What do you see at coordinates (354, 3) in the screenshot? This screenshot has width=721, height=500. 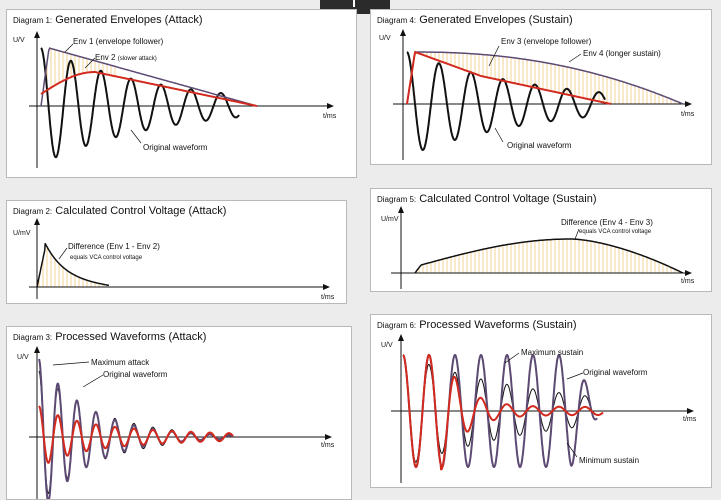 I see `tab-notch` at bounding box center [354, 3].